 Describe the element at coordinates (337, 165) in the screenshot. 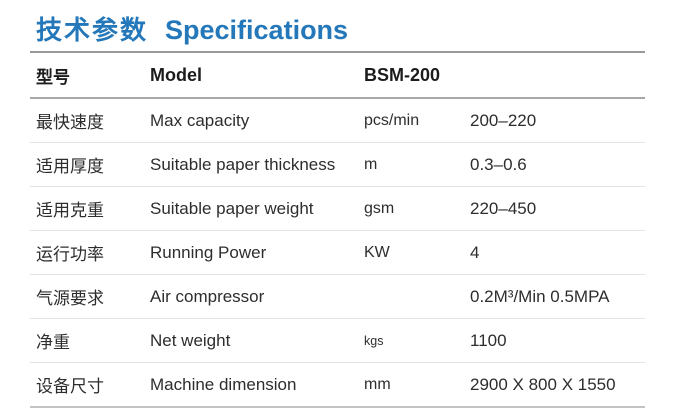

I see `table-row-paper-thickness: 适用厚度 Suitable paper thickness m 0.3–0.6` at that location.